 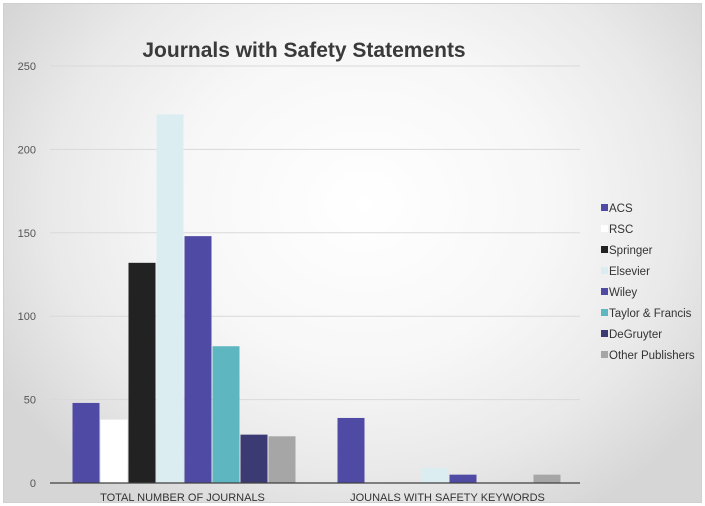 I want to click on legend-label: Springer, so click(x=631, y=251).